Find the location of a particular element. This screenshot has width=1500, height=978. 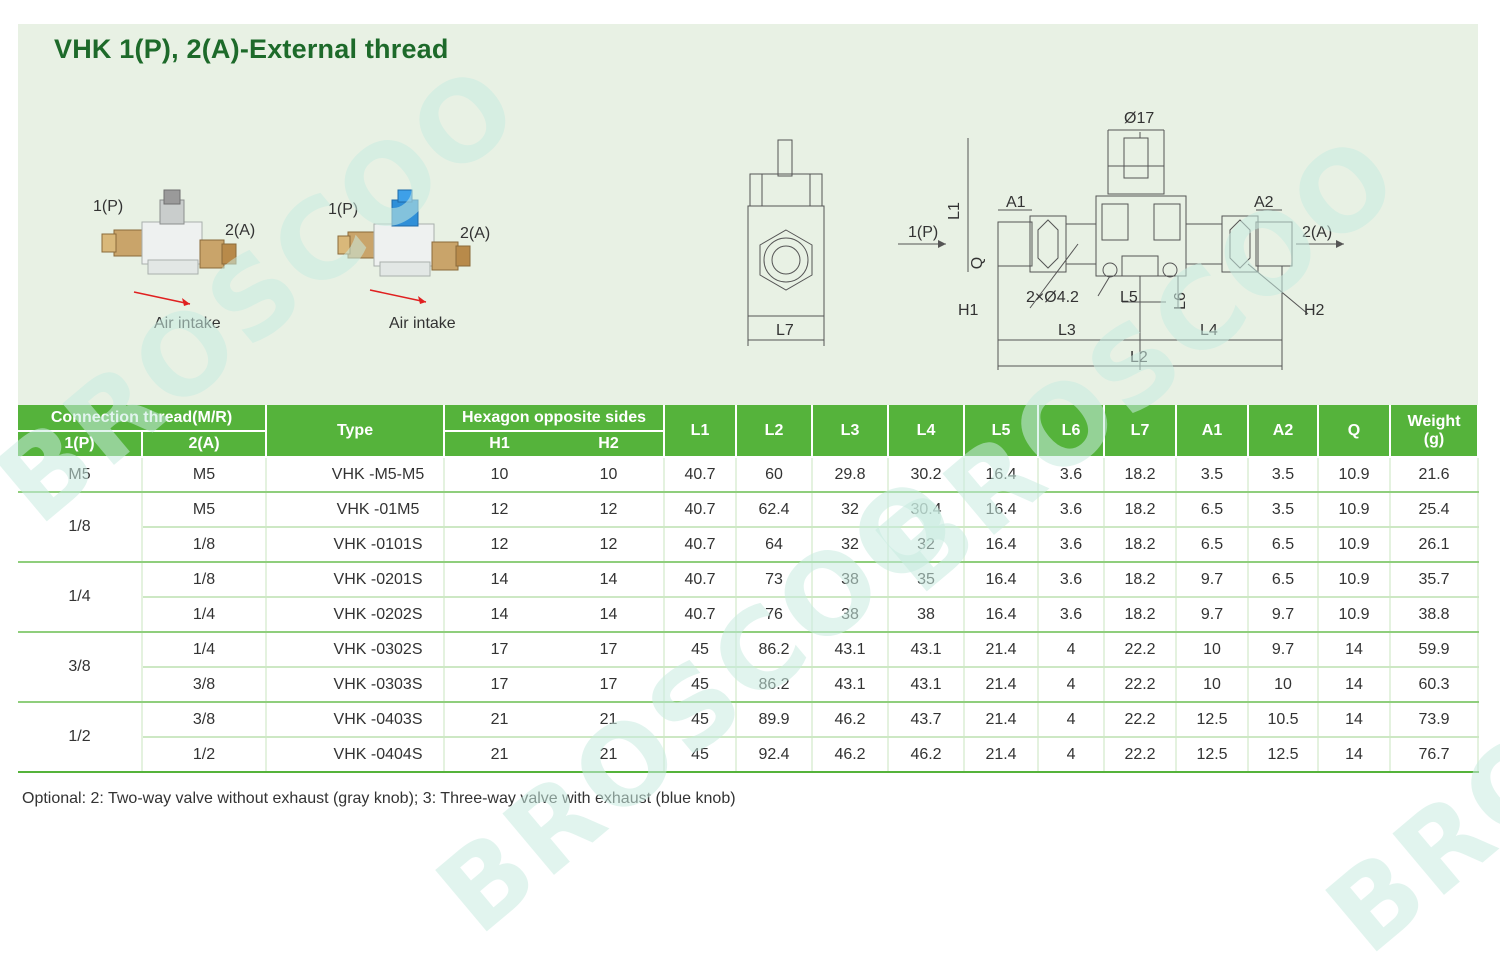

dim-L4: L4 is located at coordinates (1209, 330).